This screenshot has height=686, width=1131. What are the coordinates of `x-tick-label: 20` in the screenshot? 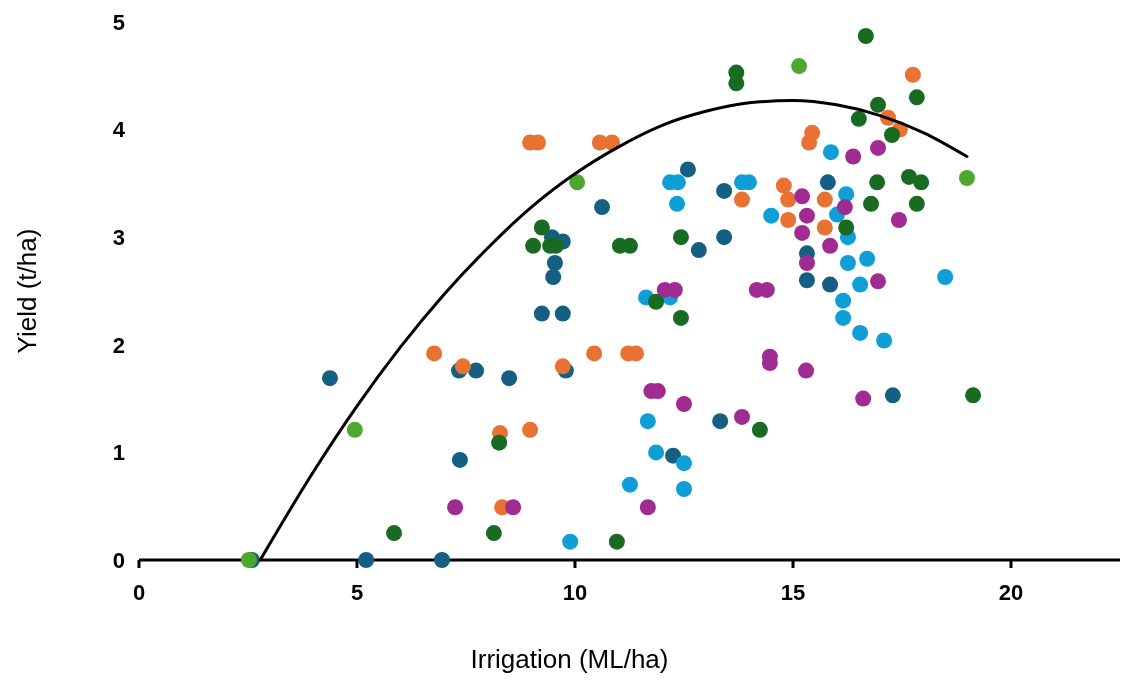 It's located at (1011, 592).